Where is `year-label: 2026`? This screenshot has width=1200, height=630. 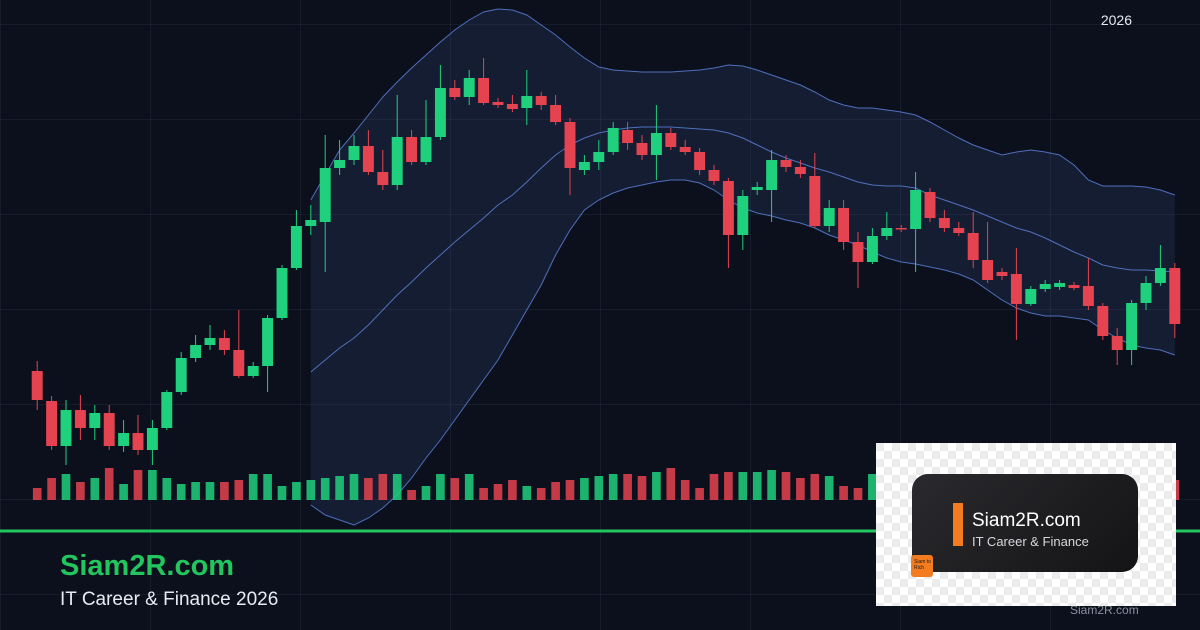
year-label: 2026 is located at coordinates (1116, 20).